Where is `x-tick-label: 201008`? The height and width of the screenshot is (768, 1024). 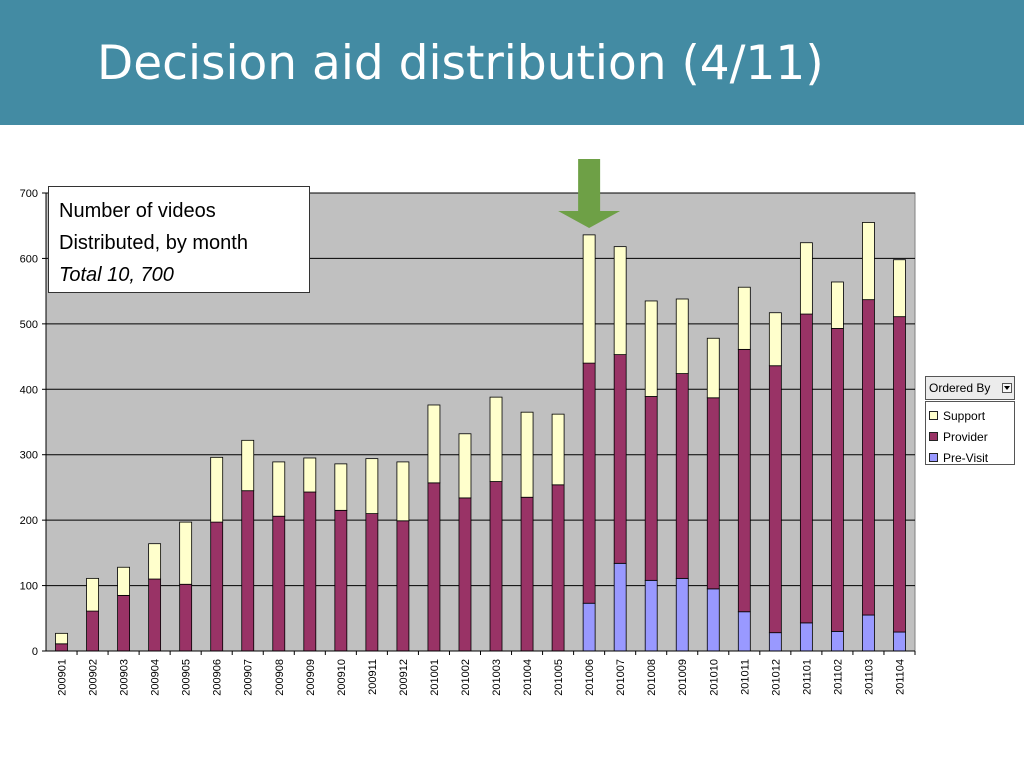 x-tick-label: 201008 is located at coordinates (652, 677).